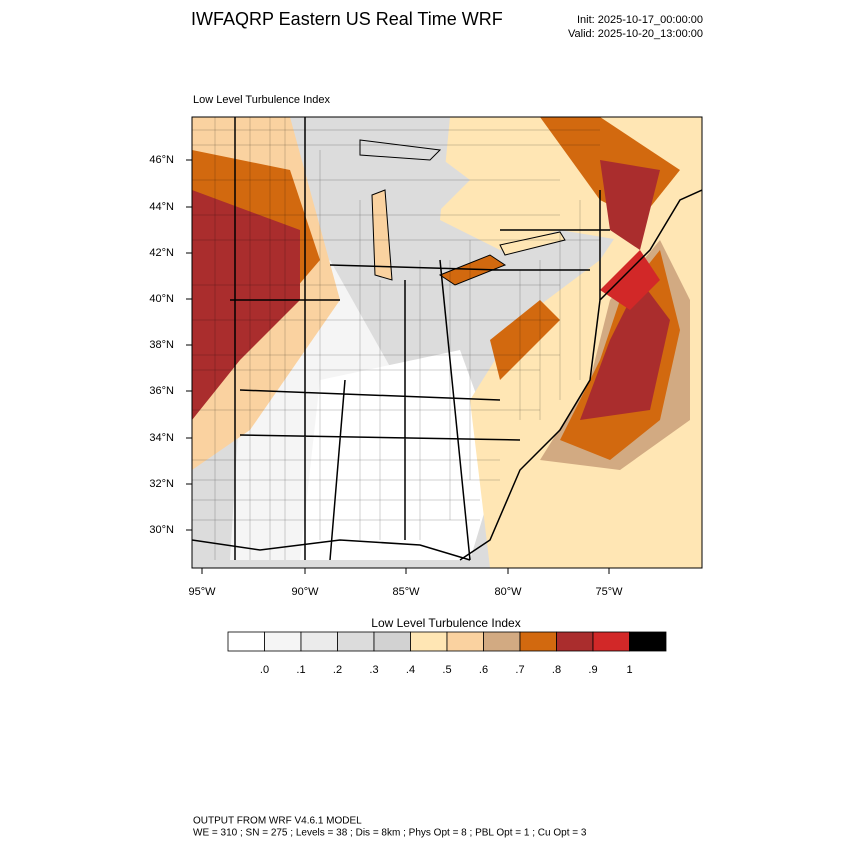 The image size is (850, 855). What do you see at coordinates (264, 670) in the screenshot?
I see `colorbar-label: .0` at bounding box center [264, 670].